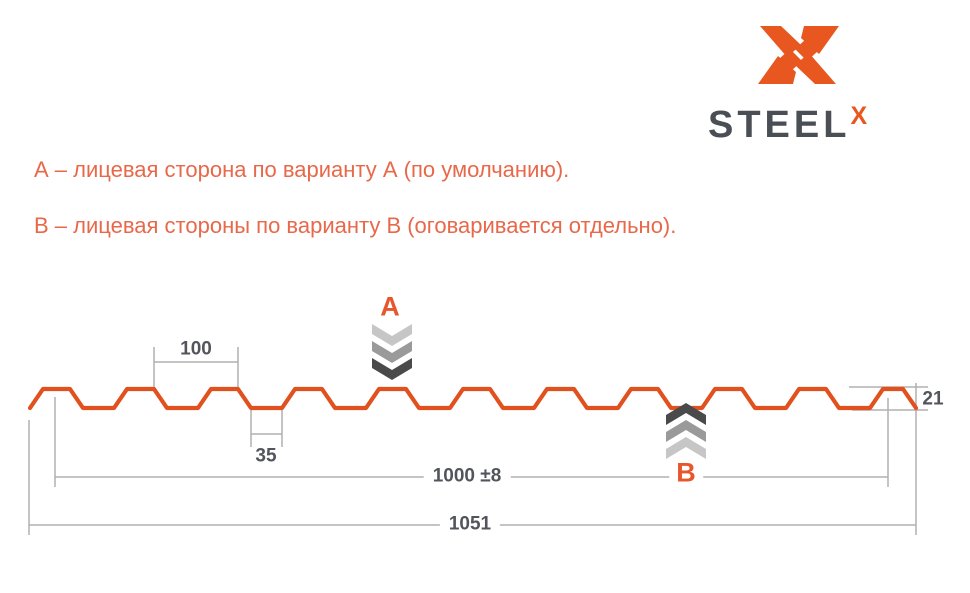 The width and height of the screenshot is (970, 593). Describe the element at coordinates (859, 116) in the screenshot. I see `brand-x: X` at that location.